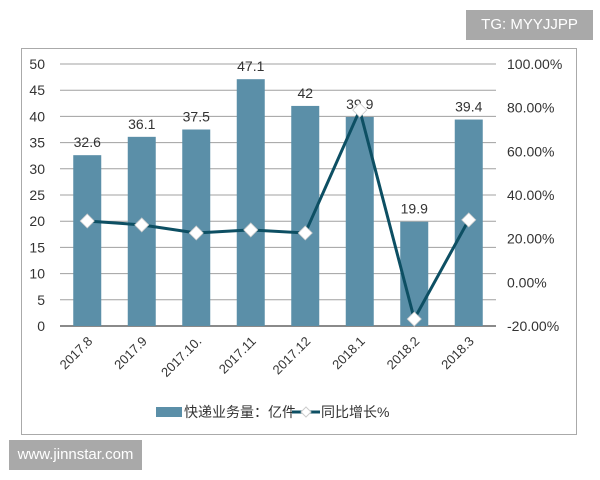 Image resolution: width=600 pixels, height=480 pixels. What do you see at coordinates (169, 412) in the screenshot?
I see `legend-bar-swatch` at bounding box center [169, 412].